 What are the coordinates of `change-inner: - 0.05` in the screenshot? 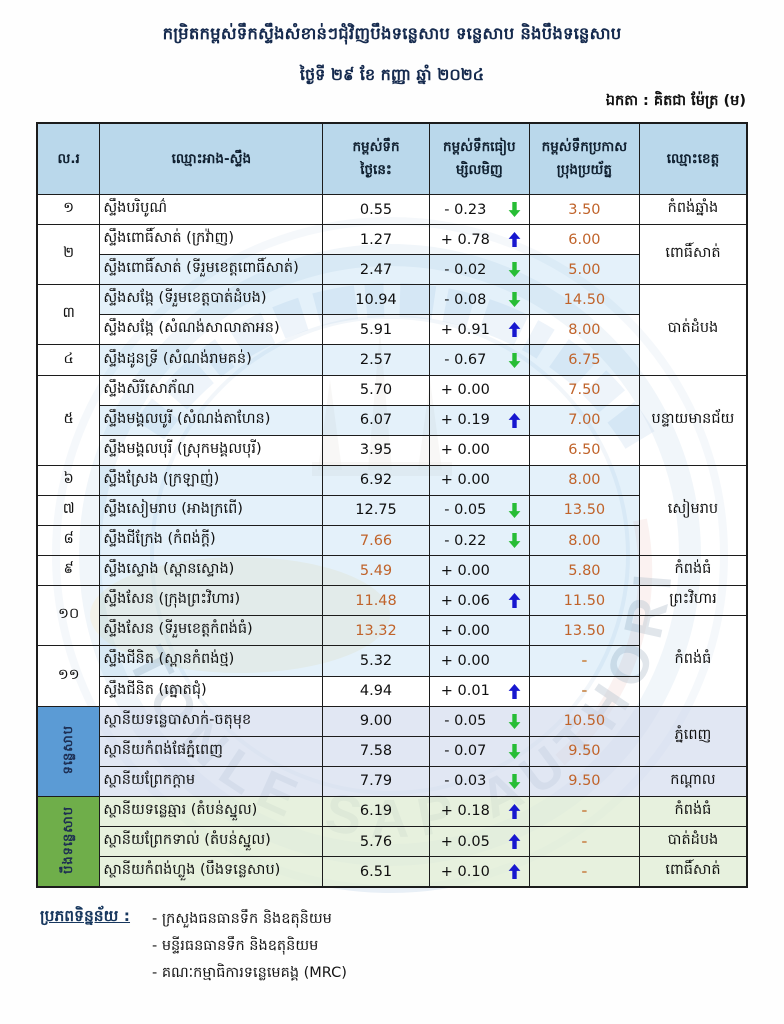 It's located at (479, 721).